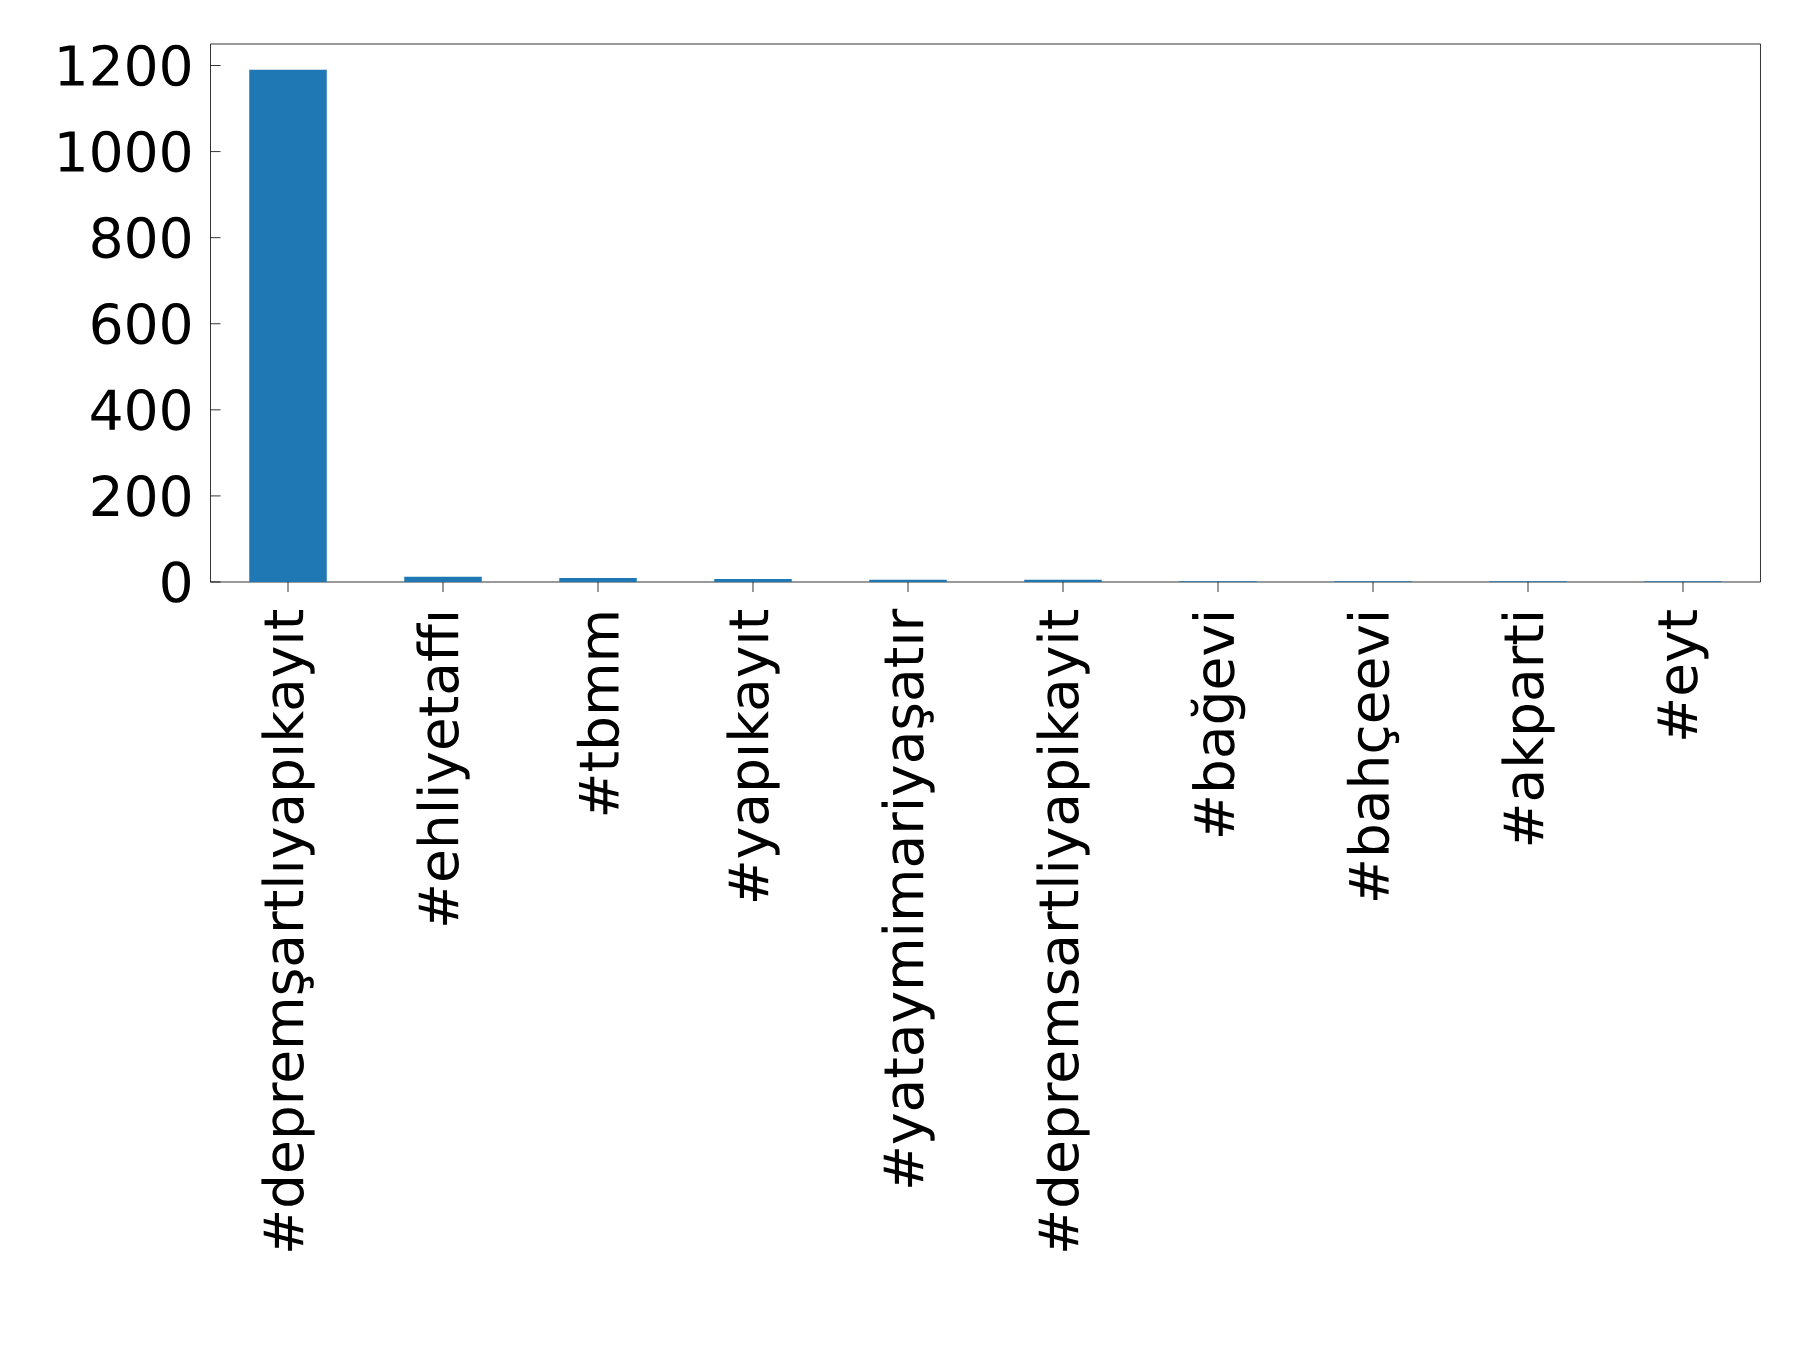 This screenshot has height=1366, width=1798. What do you see at coordinates (598, 714) in the screenshot?
I see `x-tick-label: #tbmm` at bounding box center [598, 714].